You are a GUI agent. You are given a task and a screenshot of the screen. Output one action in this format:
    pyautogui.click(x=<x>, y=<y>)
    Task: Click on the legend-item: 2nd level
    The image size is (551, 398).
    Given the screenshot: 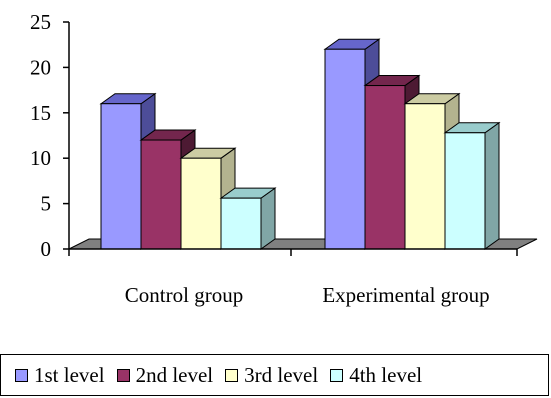 What is the action you would take?
    pyautogui.click(x=165, y=375)
    